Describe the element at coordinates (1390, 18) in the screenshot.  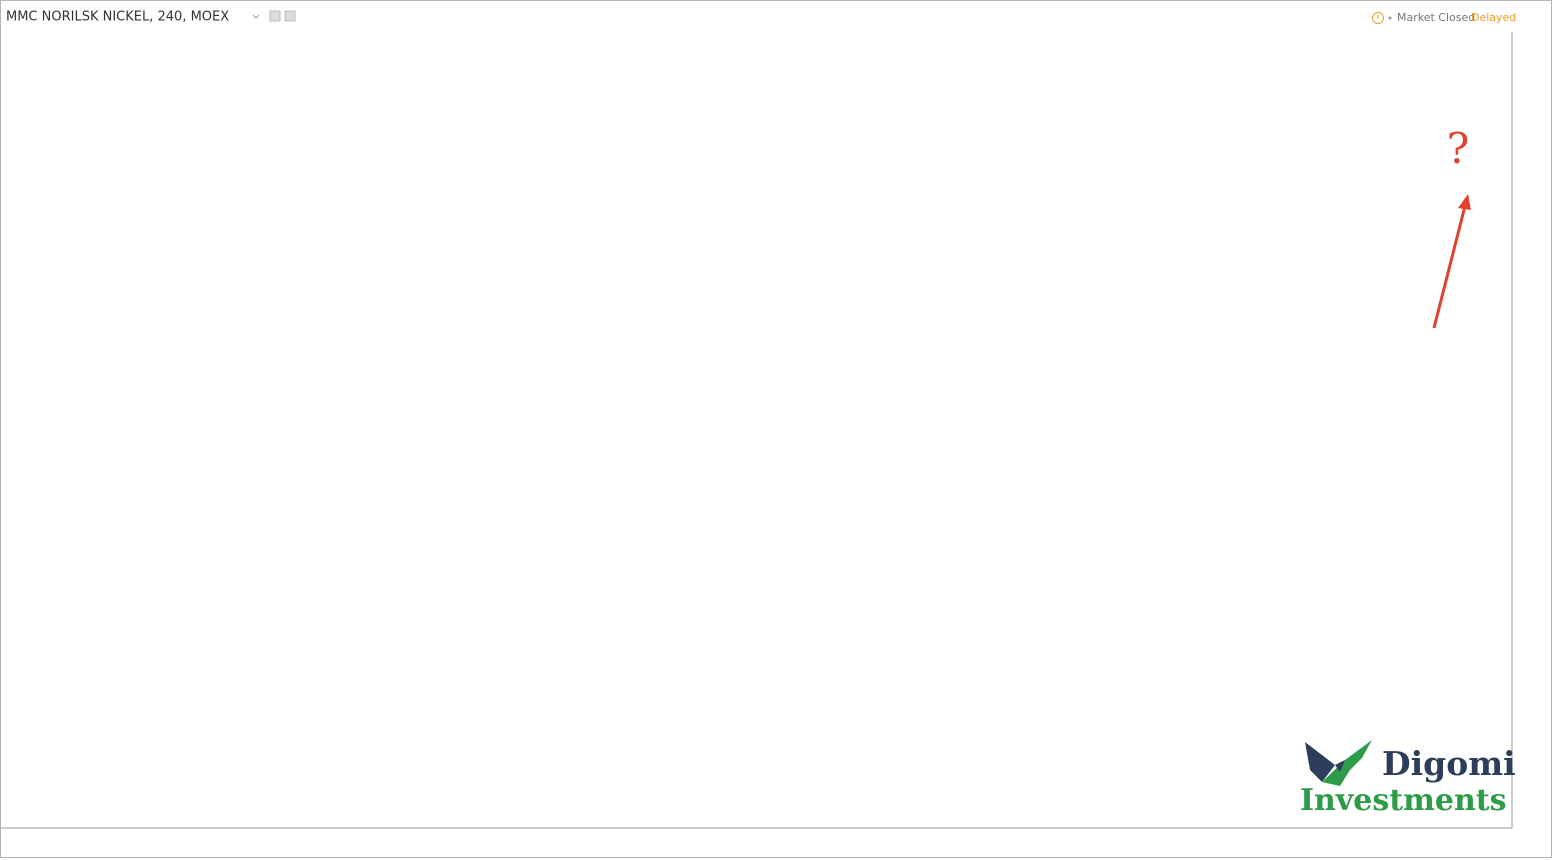
I see `dot` at that location.